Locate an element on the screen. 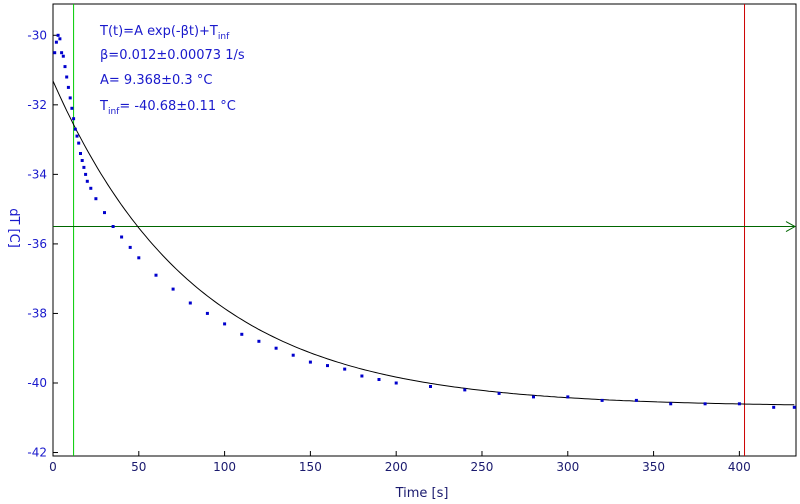 This screenshot has width=800, height=504. y-tick-label: -34 is located at coordinates (37, 174).